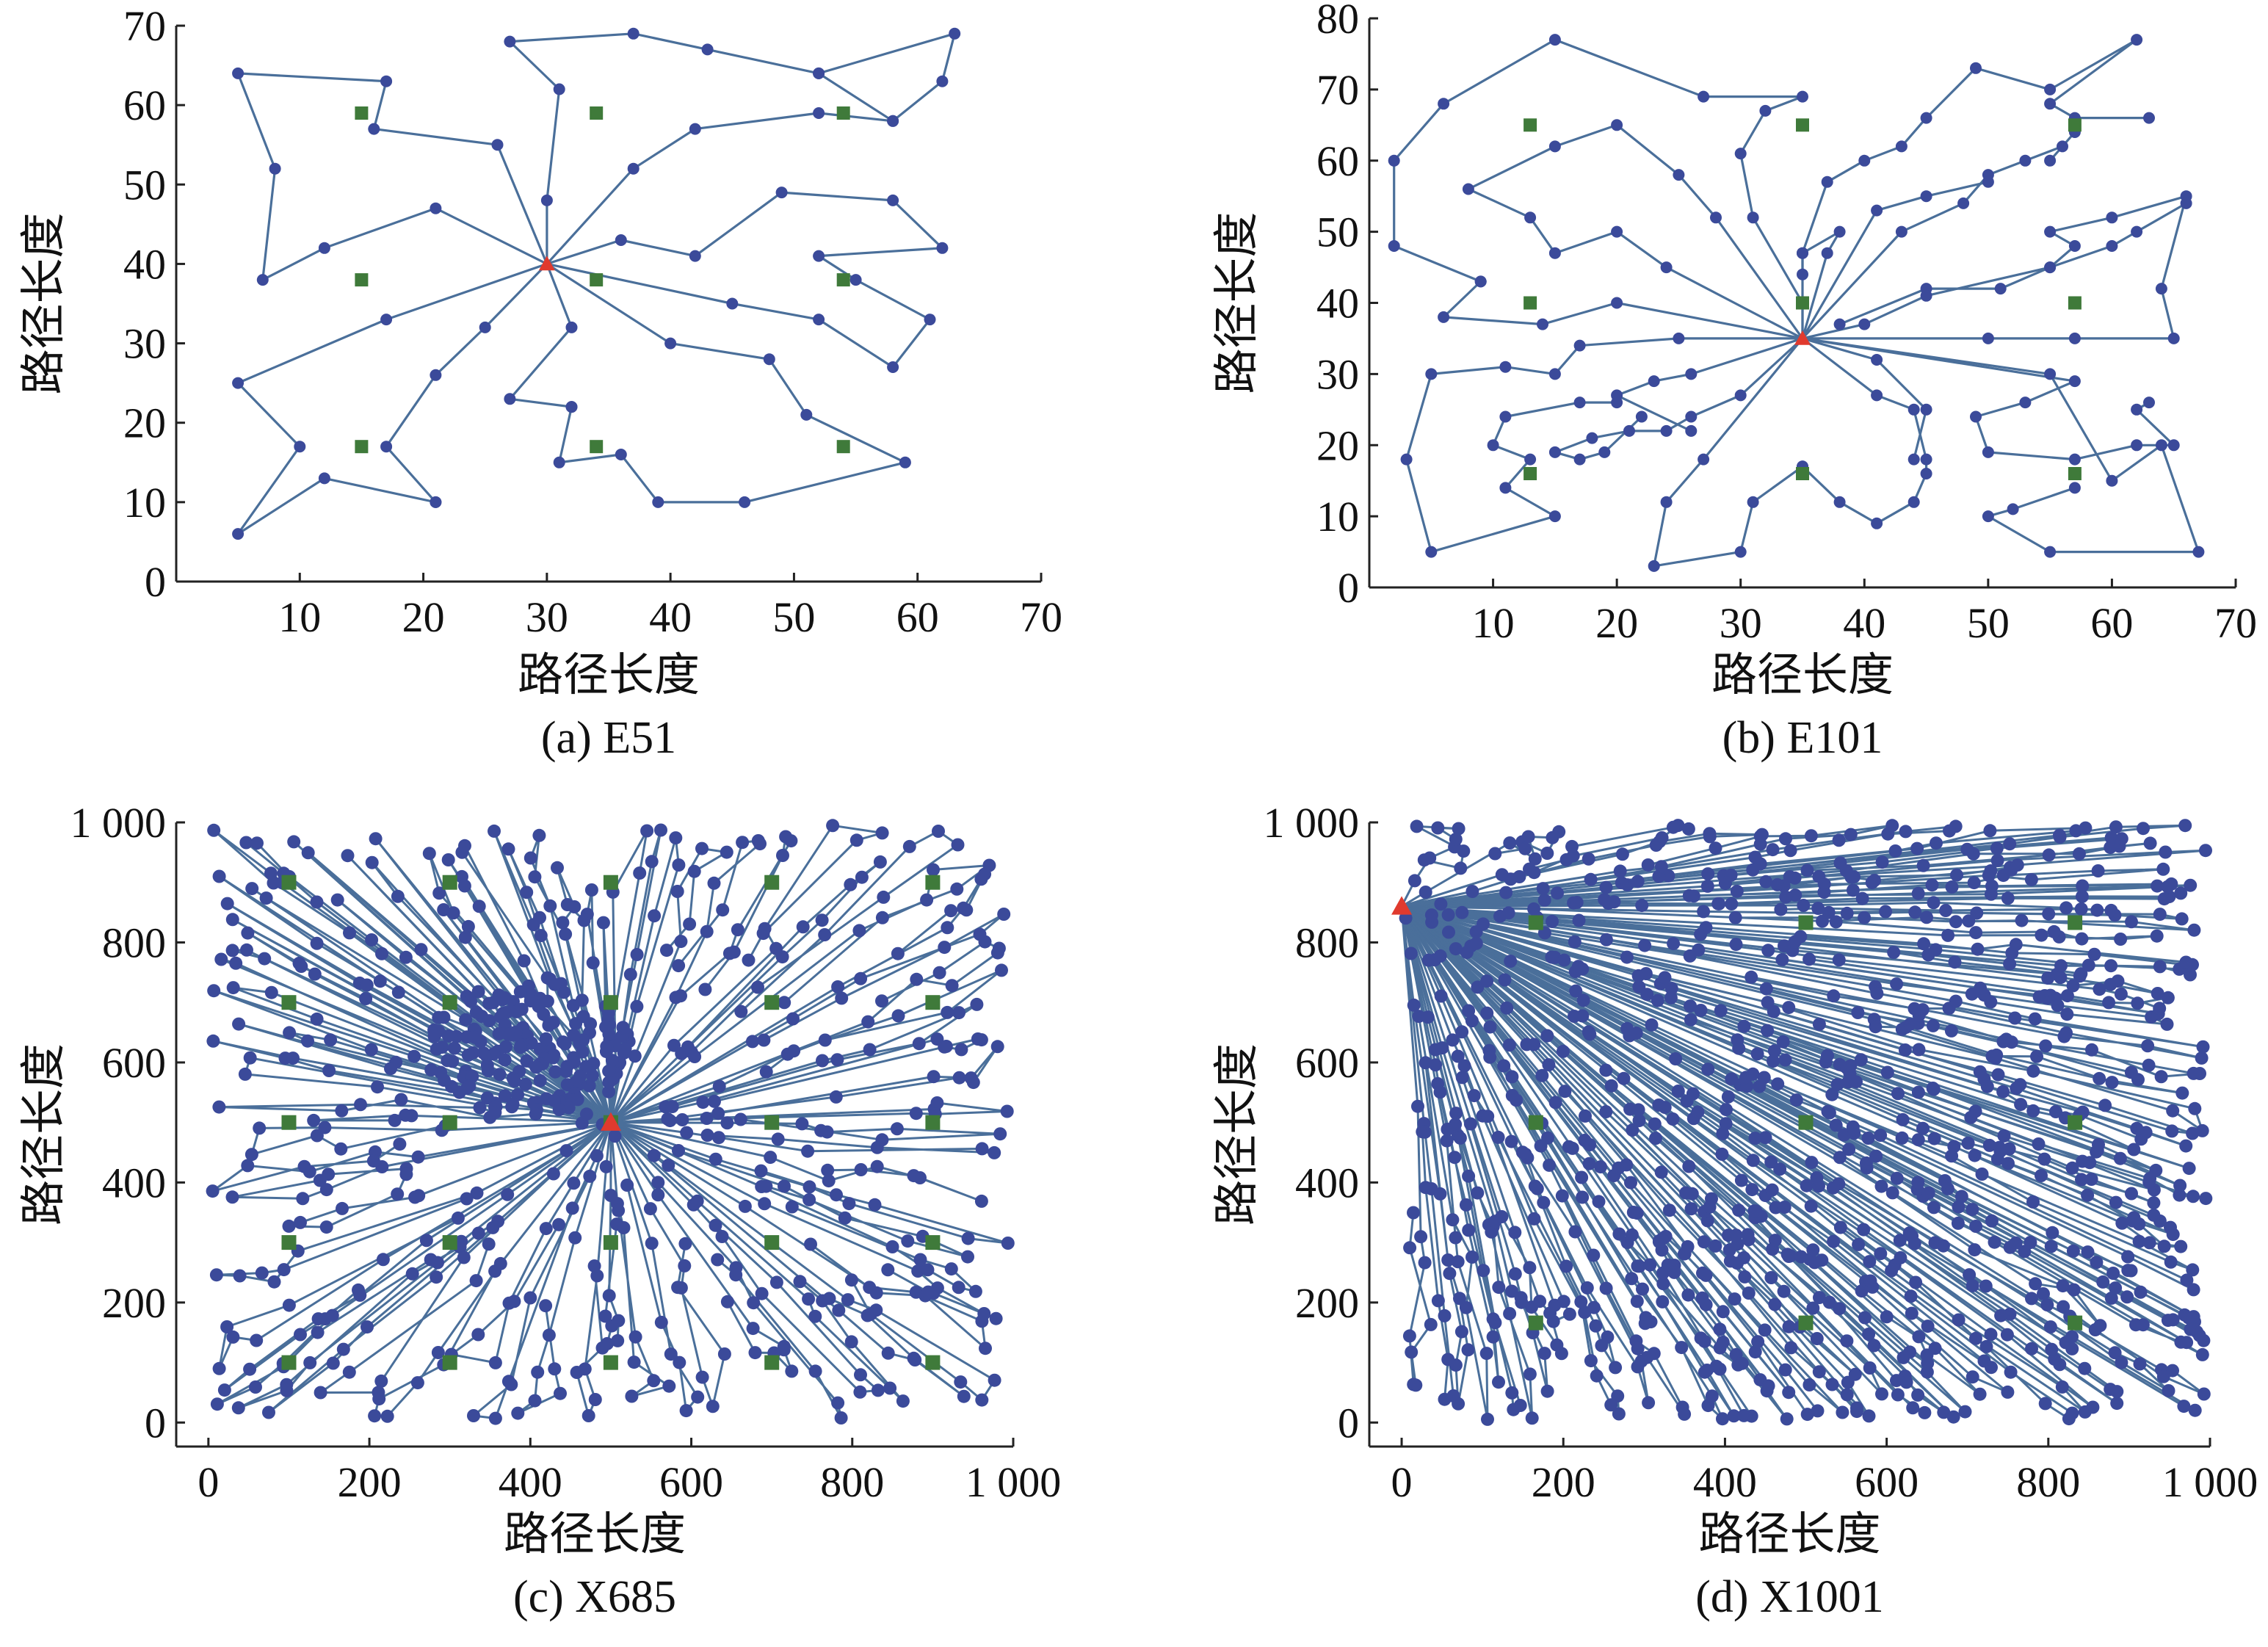 This screenshot has height=1647, width=2268. Describe the element at coordinates (691, 1482) in the screenshot. I see `x-tick-label: 600` at that location.